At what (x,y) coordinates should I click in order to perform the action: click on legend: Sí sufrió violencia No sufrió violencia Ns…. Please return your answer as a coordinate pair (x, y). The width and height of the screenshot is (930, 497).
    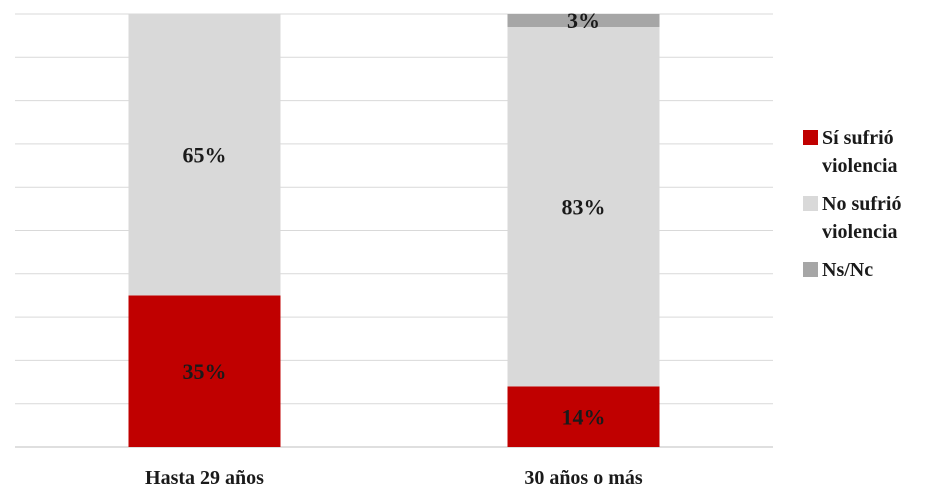
    Looking at the image, I should click on (865, 209).